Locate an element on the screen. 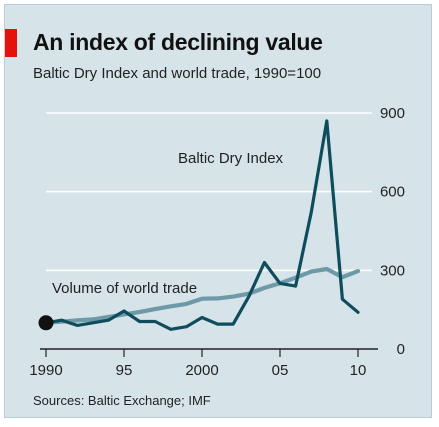 This screenshot has height=427, width=439. y-tick-label-300: 300 is located at coordinates (392, 270).